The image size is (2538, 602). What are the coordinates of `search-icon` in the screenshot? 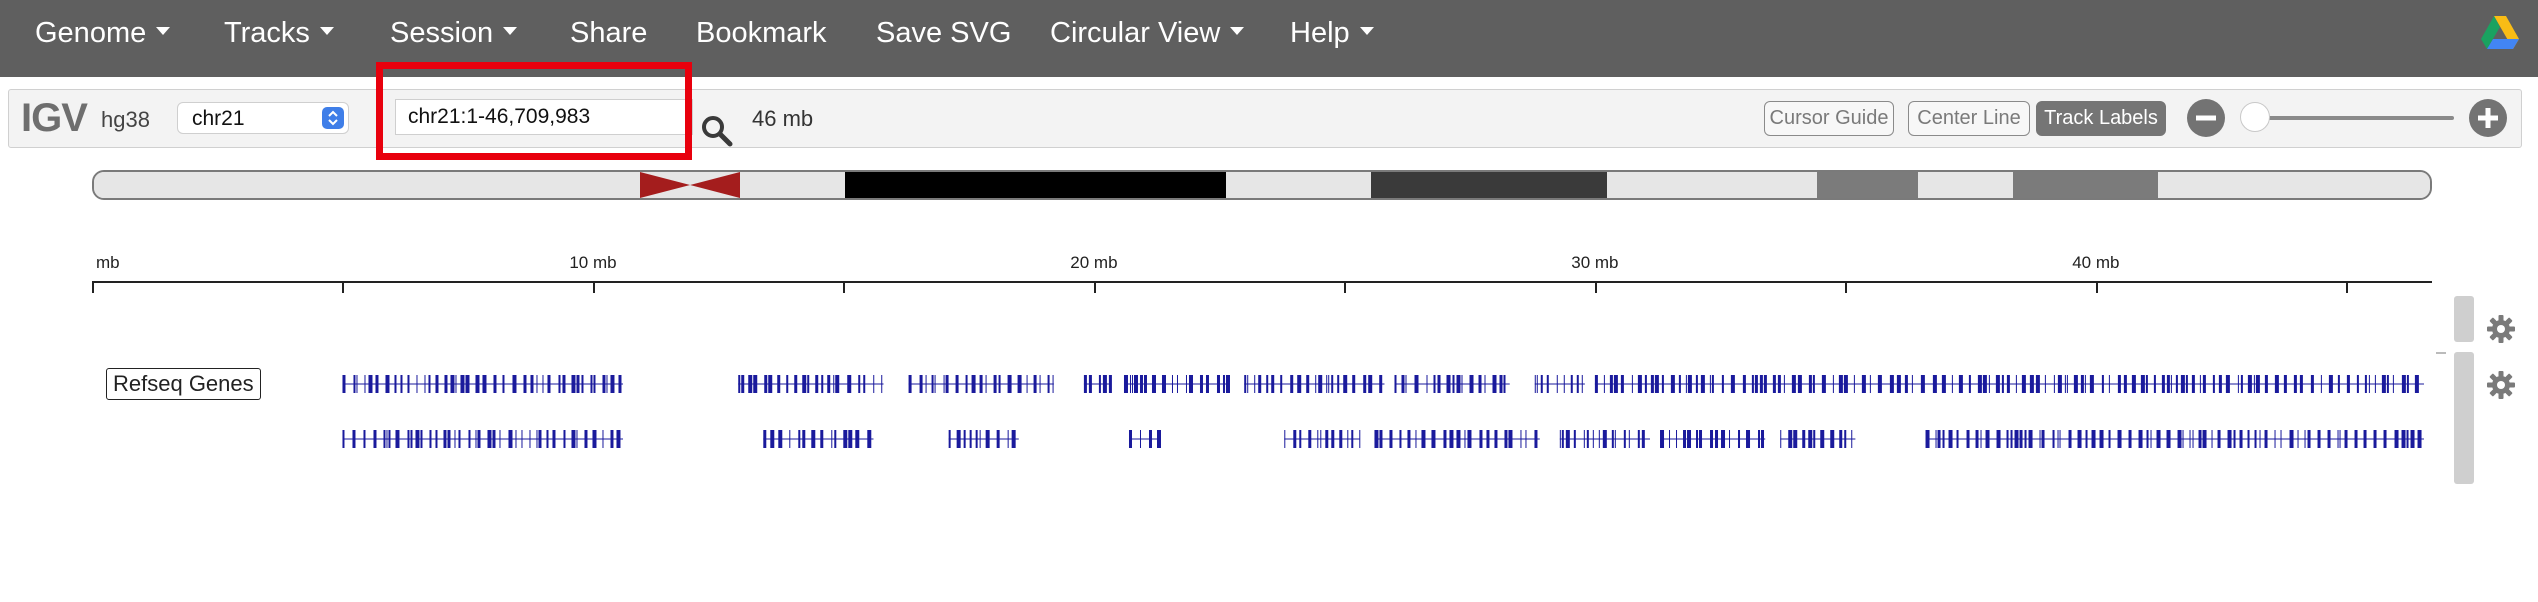 It's located at (717, 131).